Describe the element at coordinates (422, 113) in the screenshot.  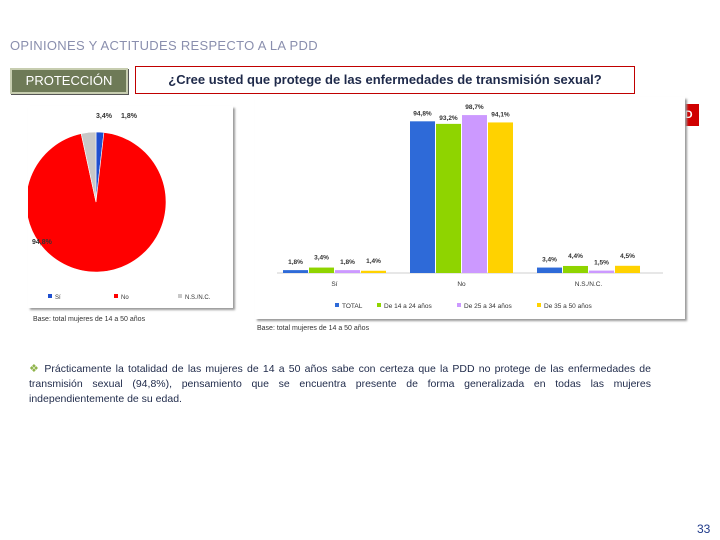
I see `bar-data-label: 94,8%` at that location.